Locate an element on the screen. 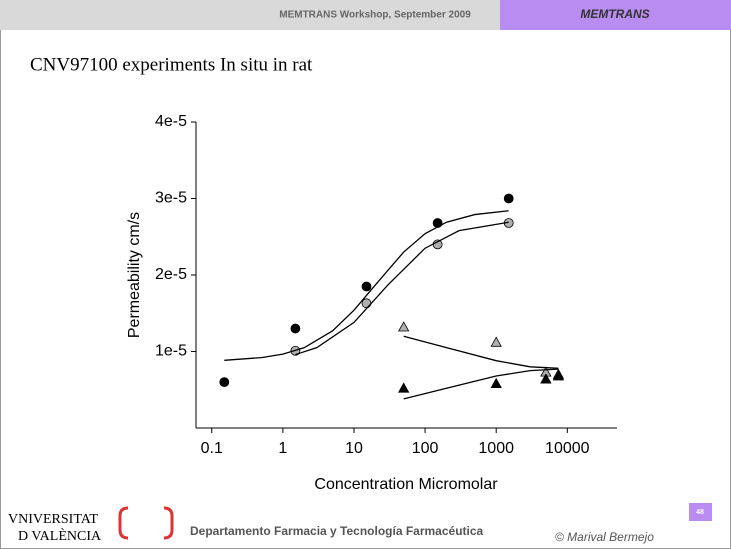 The width and height of the screenshot is (731, 549). y-tick-label: 2e-5 is located at coordinates (171, 274).